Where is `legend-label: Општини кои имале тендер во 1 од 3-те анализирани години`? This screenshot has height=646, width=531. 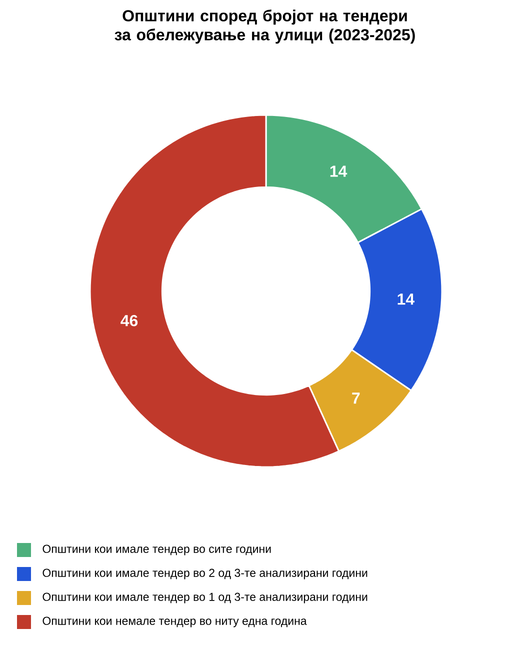
legend-label: Општини кои имале тендер во 1 од 3-те анализирани години is located at coordinates (205, 598).